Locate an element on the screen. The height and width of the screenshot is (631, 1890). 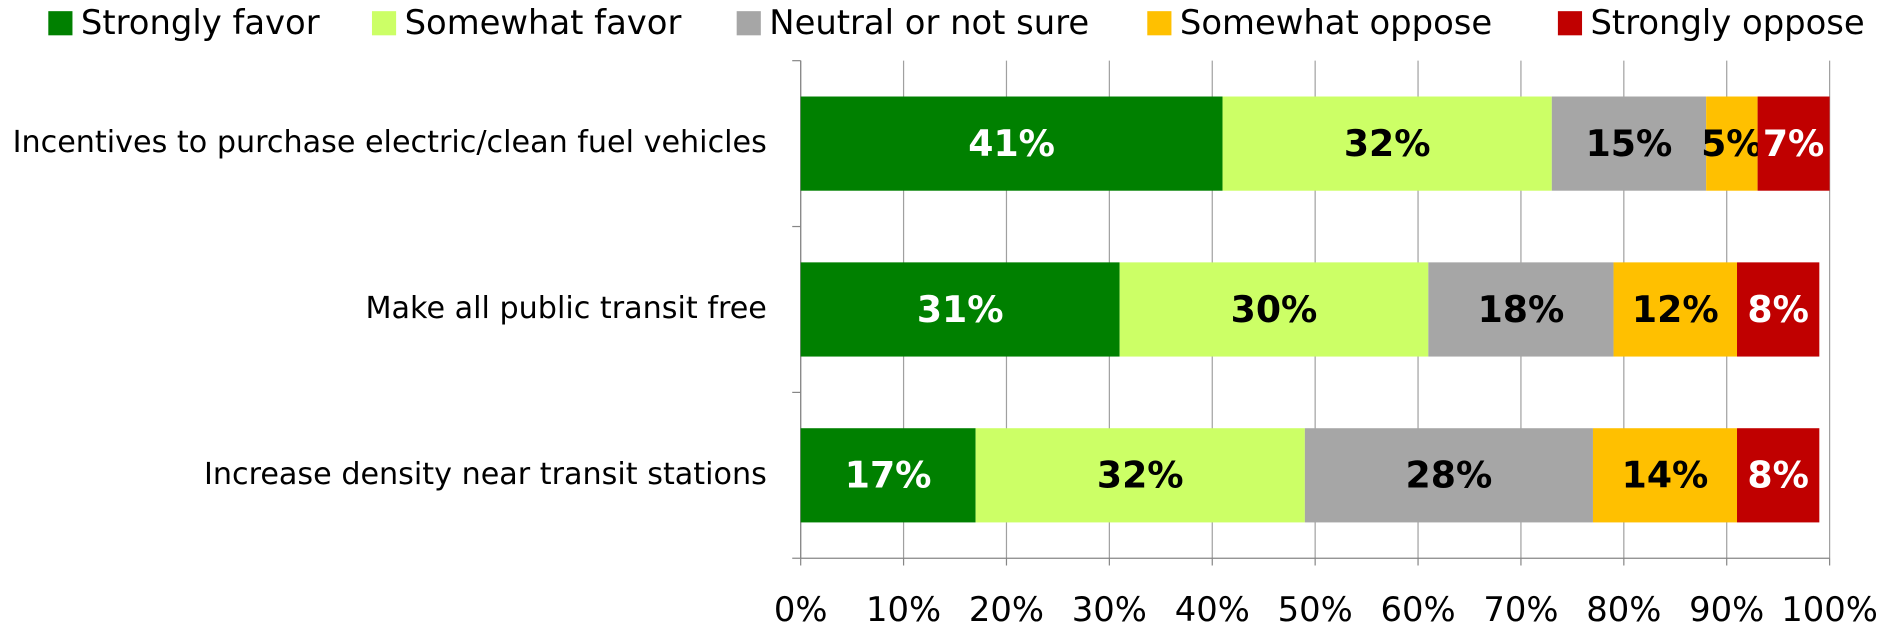
value-label: 31% is located at coordinates (960, 309).